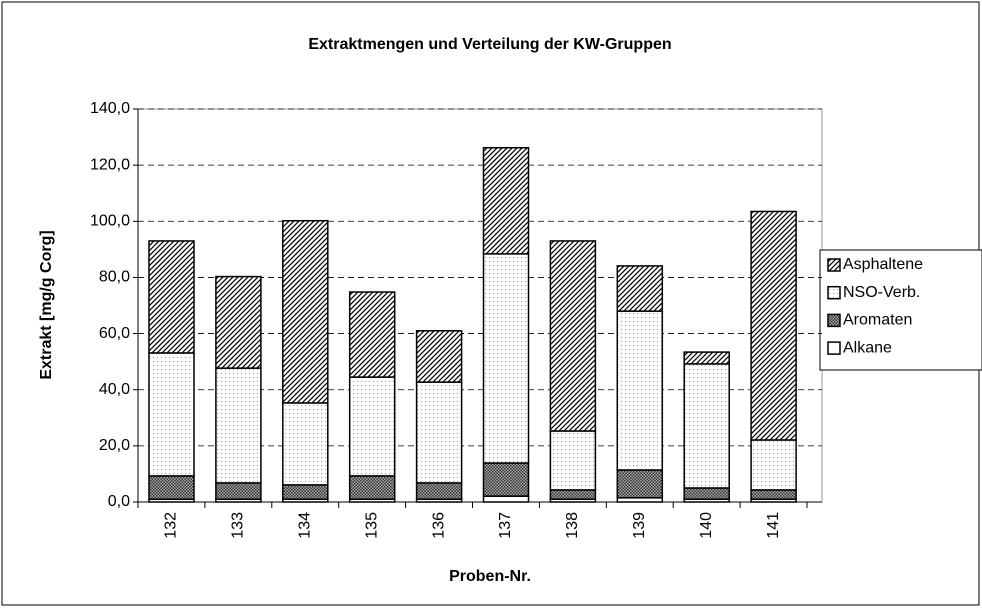 The width and height of the screenshot is (982, 608). I want to click on y-tick-label: 80,0, so click(114, 277).